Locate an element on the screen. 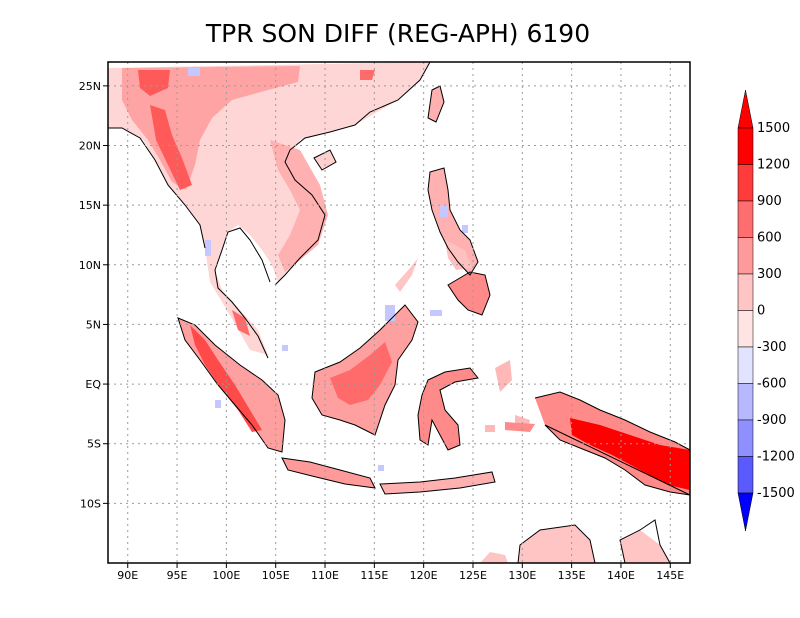  field-luzon is located at coordinates (453, 221).